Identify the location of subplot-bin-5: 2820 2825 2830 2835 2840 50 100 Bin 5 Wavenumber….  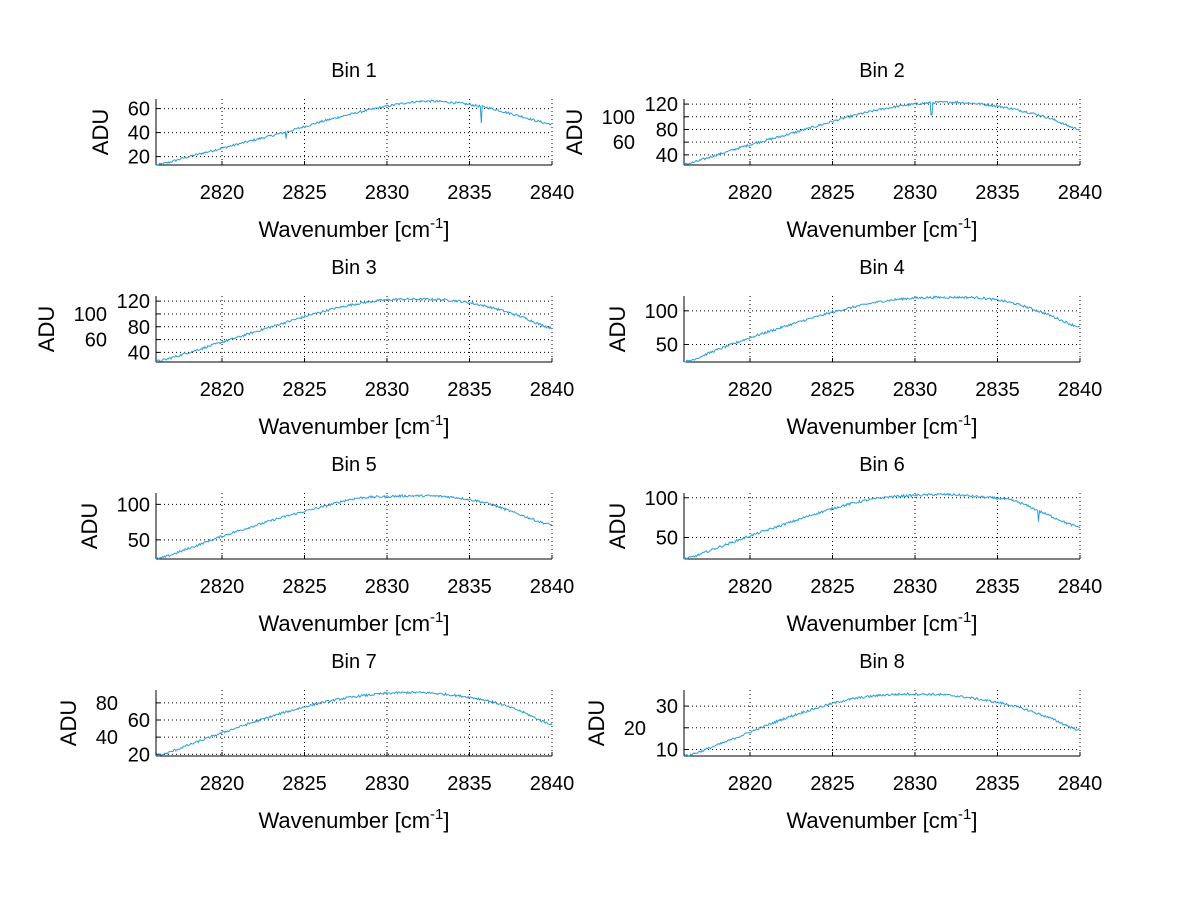
(325, 545).